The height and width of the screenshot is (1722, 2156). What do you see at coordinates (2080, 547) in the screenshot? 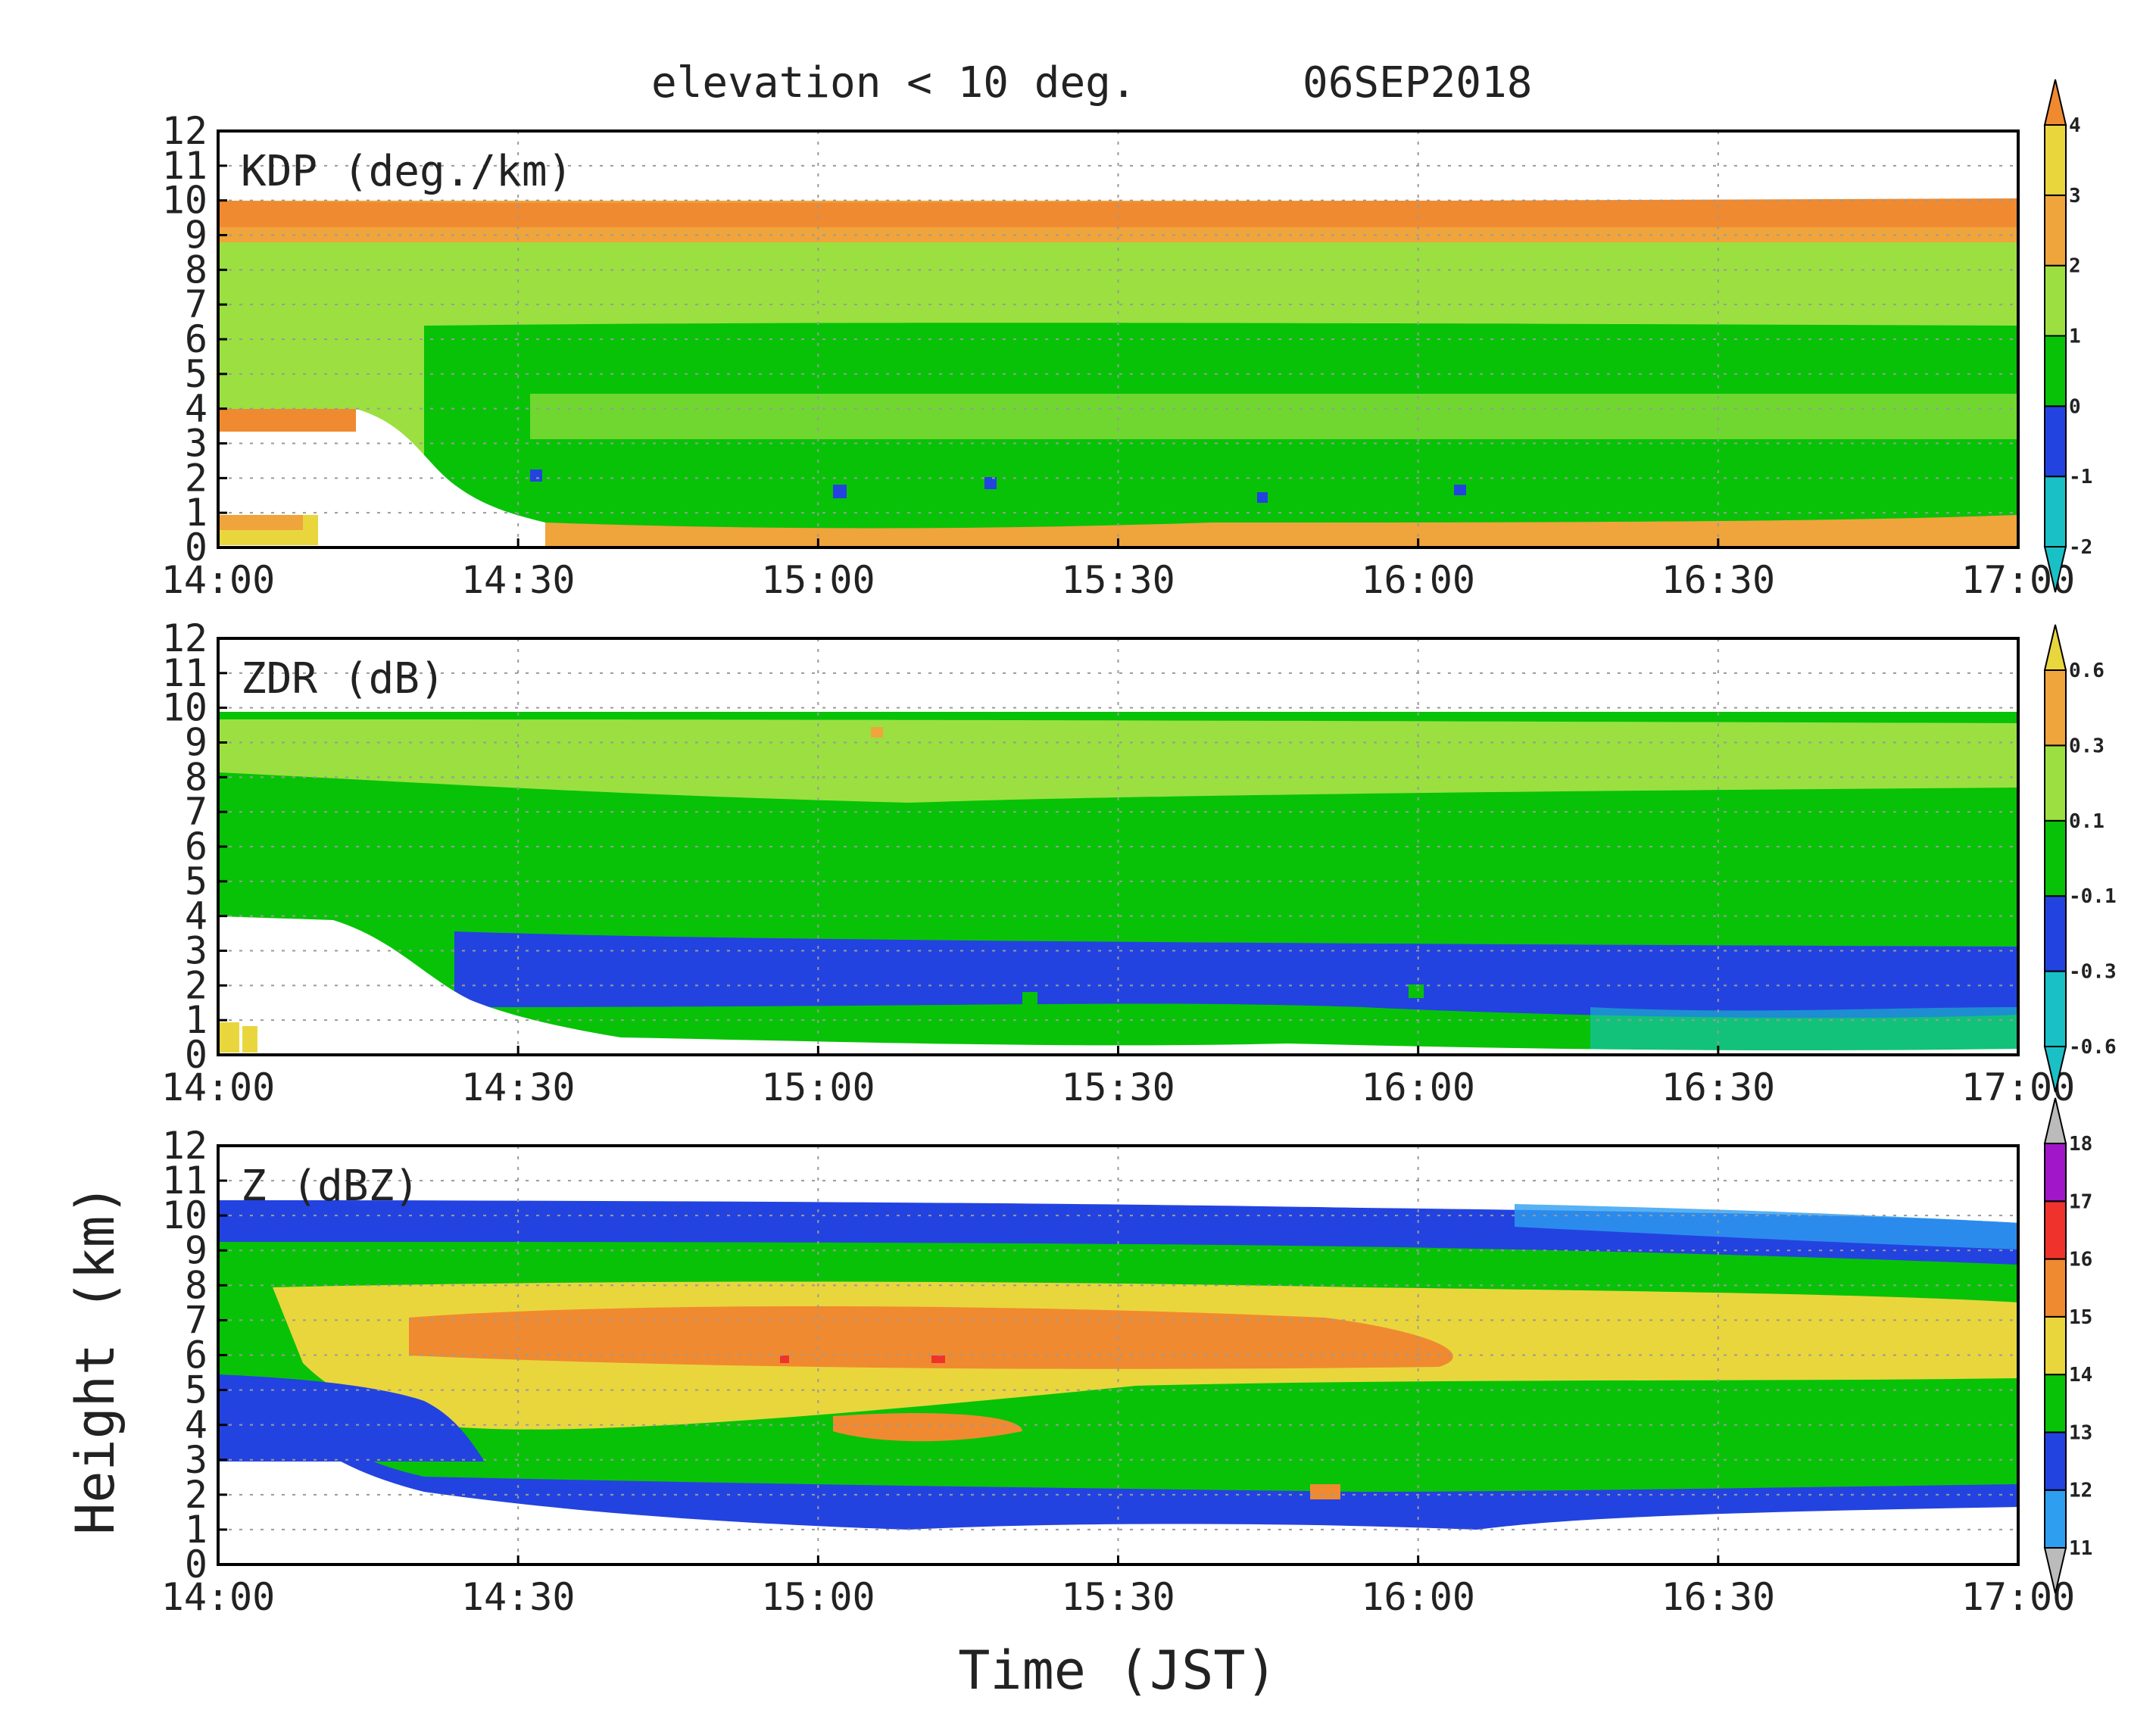
I see `colorbar-tick-label: -2` at bounding box center [2080, 547].